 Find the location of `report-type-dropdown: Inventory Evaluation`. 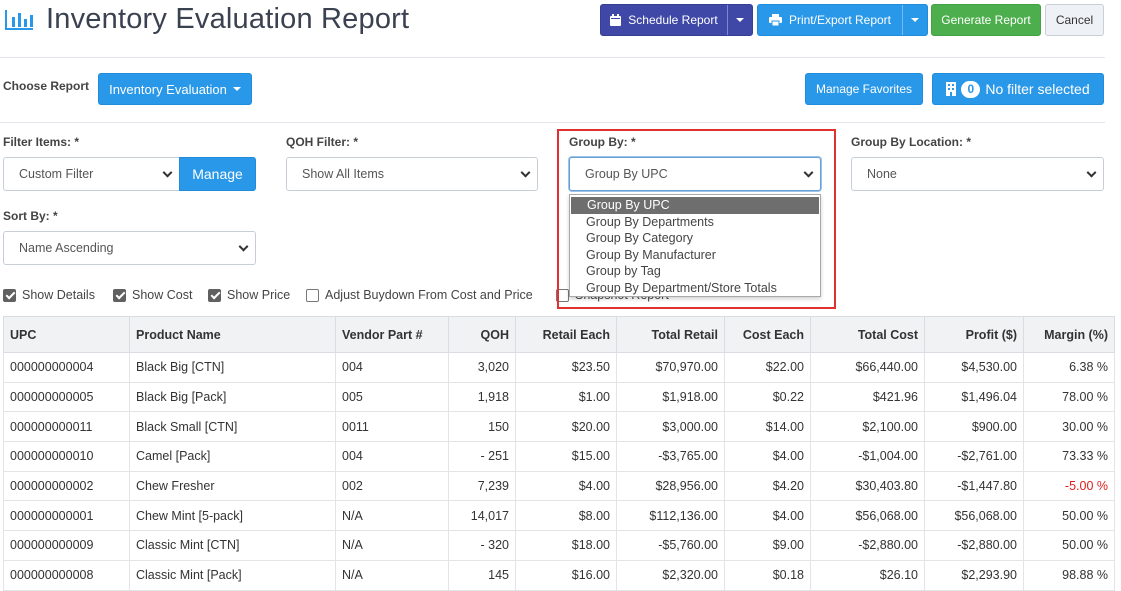

report-type-dropdown: Inventory Evaluation is located at coordinates (175, 89).